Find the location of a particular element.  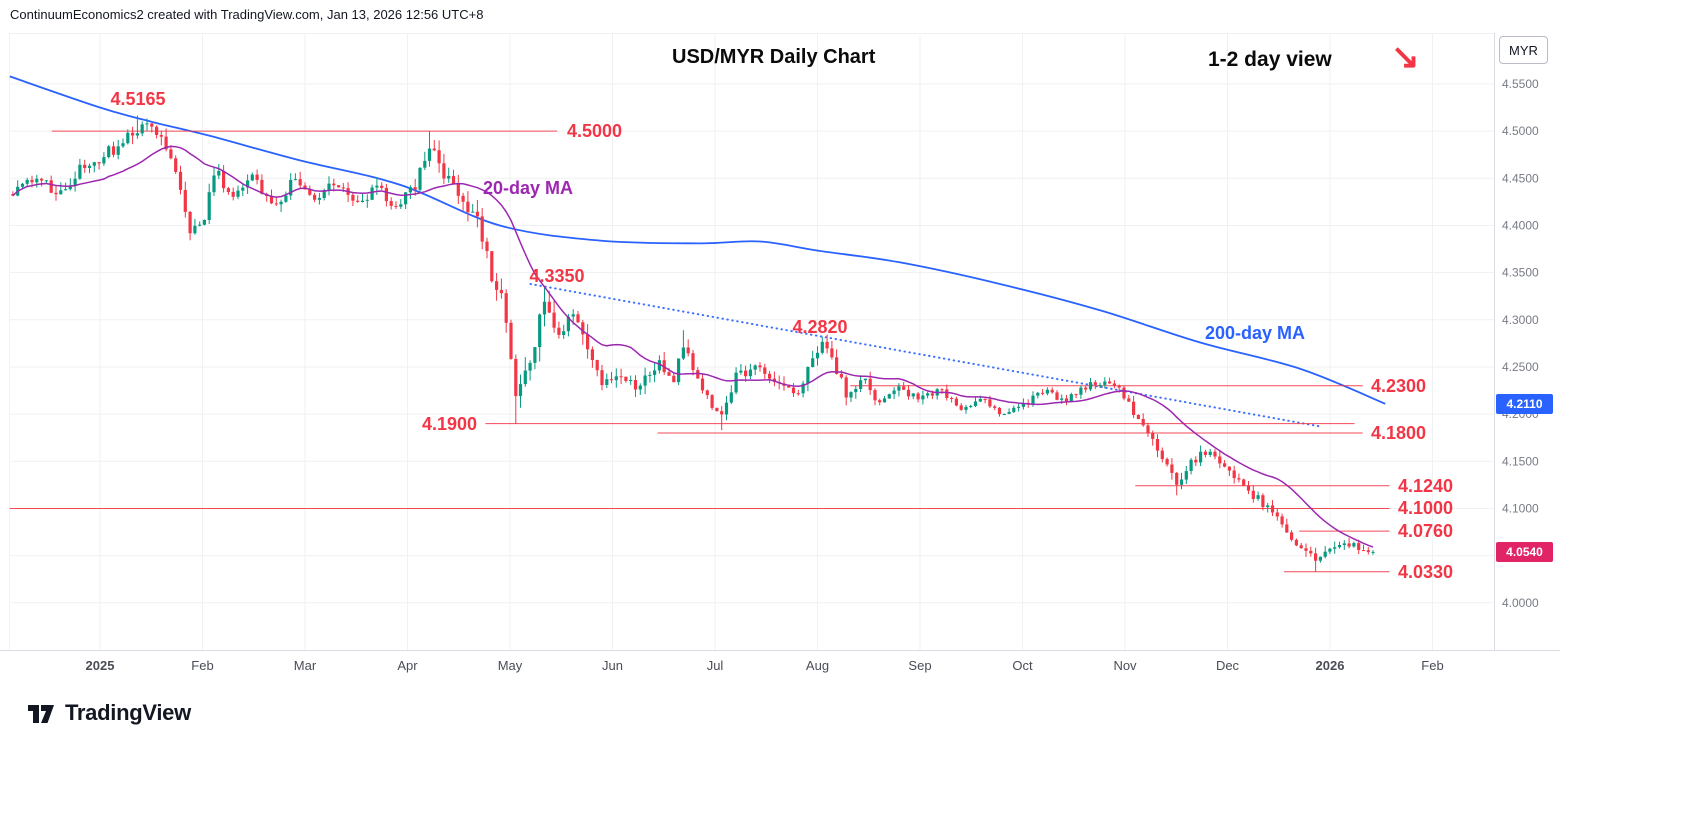

level-label-4.1900: 4.1900 is located at coordinates (449, 424).